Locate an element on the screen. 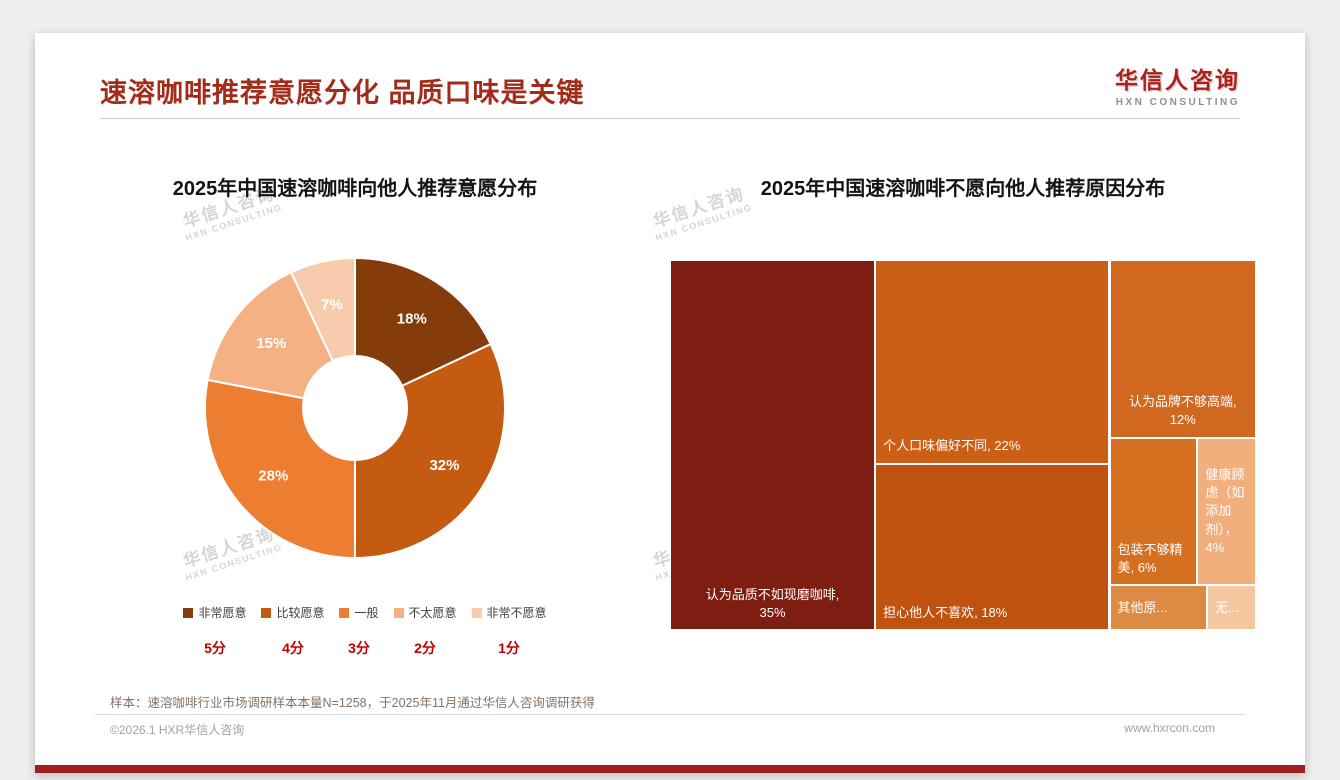 The width and height of the screenshot is (1340, 780). score-label: 5分 is located at coordinates (215, 648).